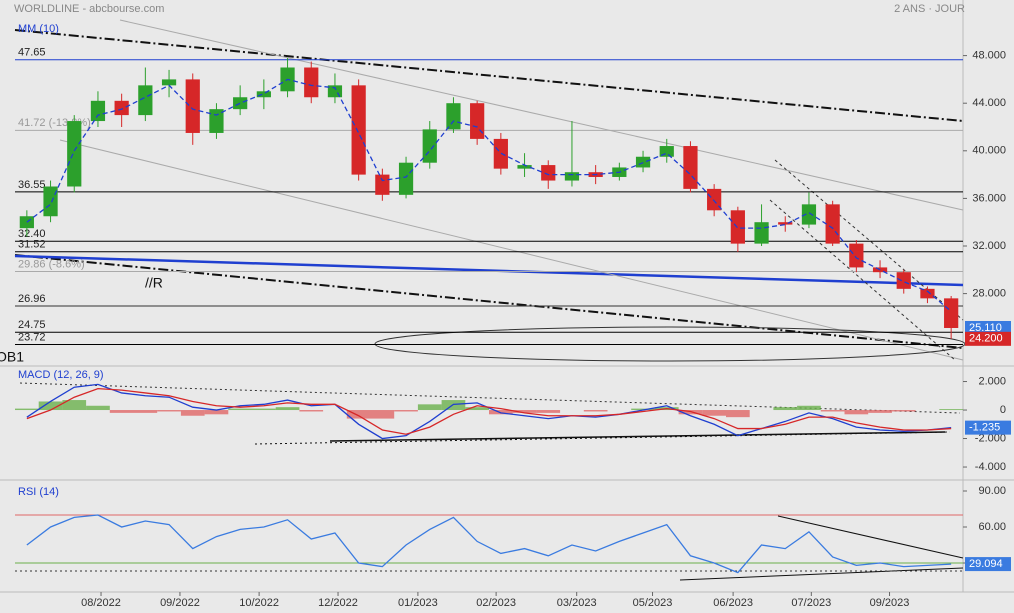  What do you see at coordinates (338, 603) in the screenshot?
I see `x-tick-label: 12/2022` at bounding box center [338, 603].